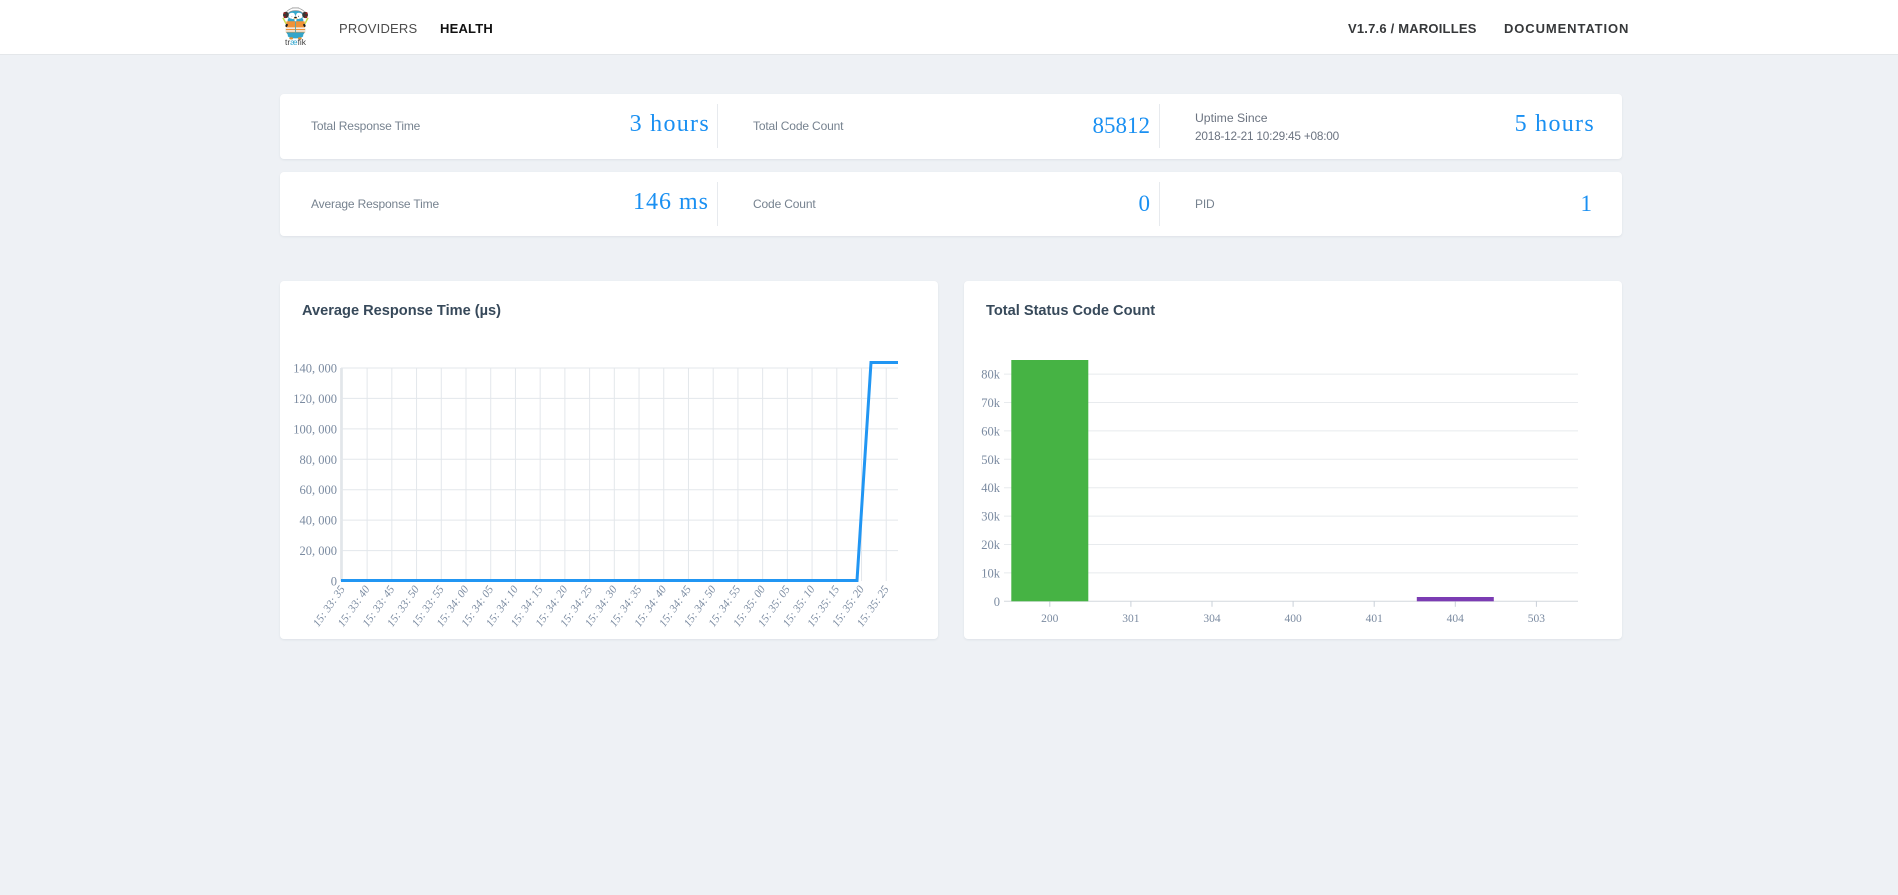 This screenshot has height=895, width=1898. I want to click on svg-text: 50k, so click(991, 460).